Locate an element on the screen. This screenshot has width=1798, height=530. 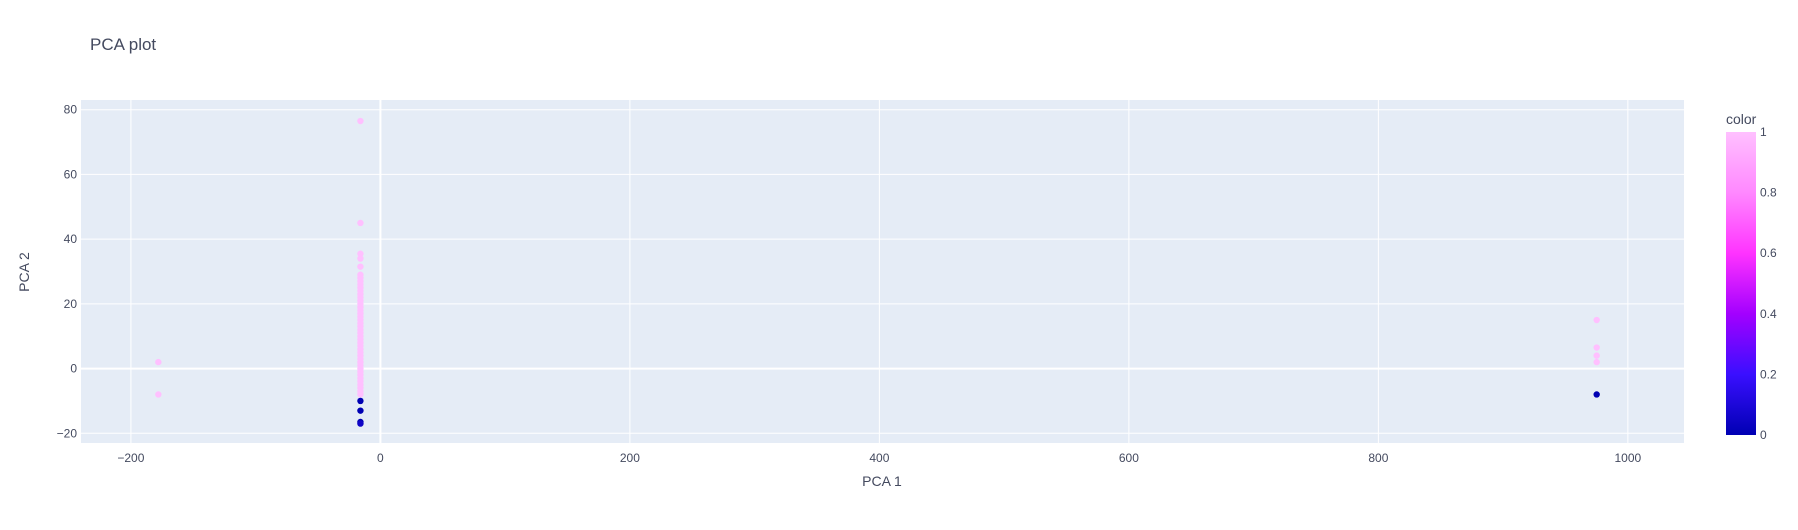
colorbar-tick-label: 0.4 is located at coordinates (1768, 314).